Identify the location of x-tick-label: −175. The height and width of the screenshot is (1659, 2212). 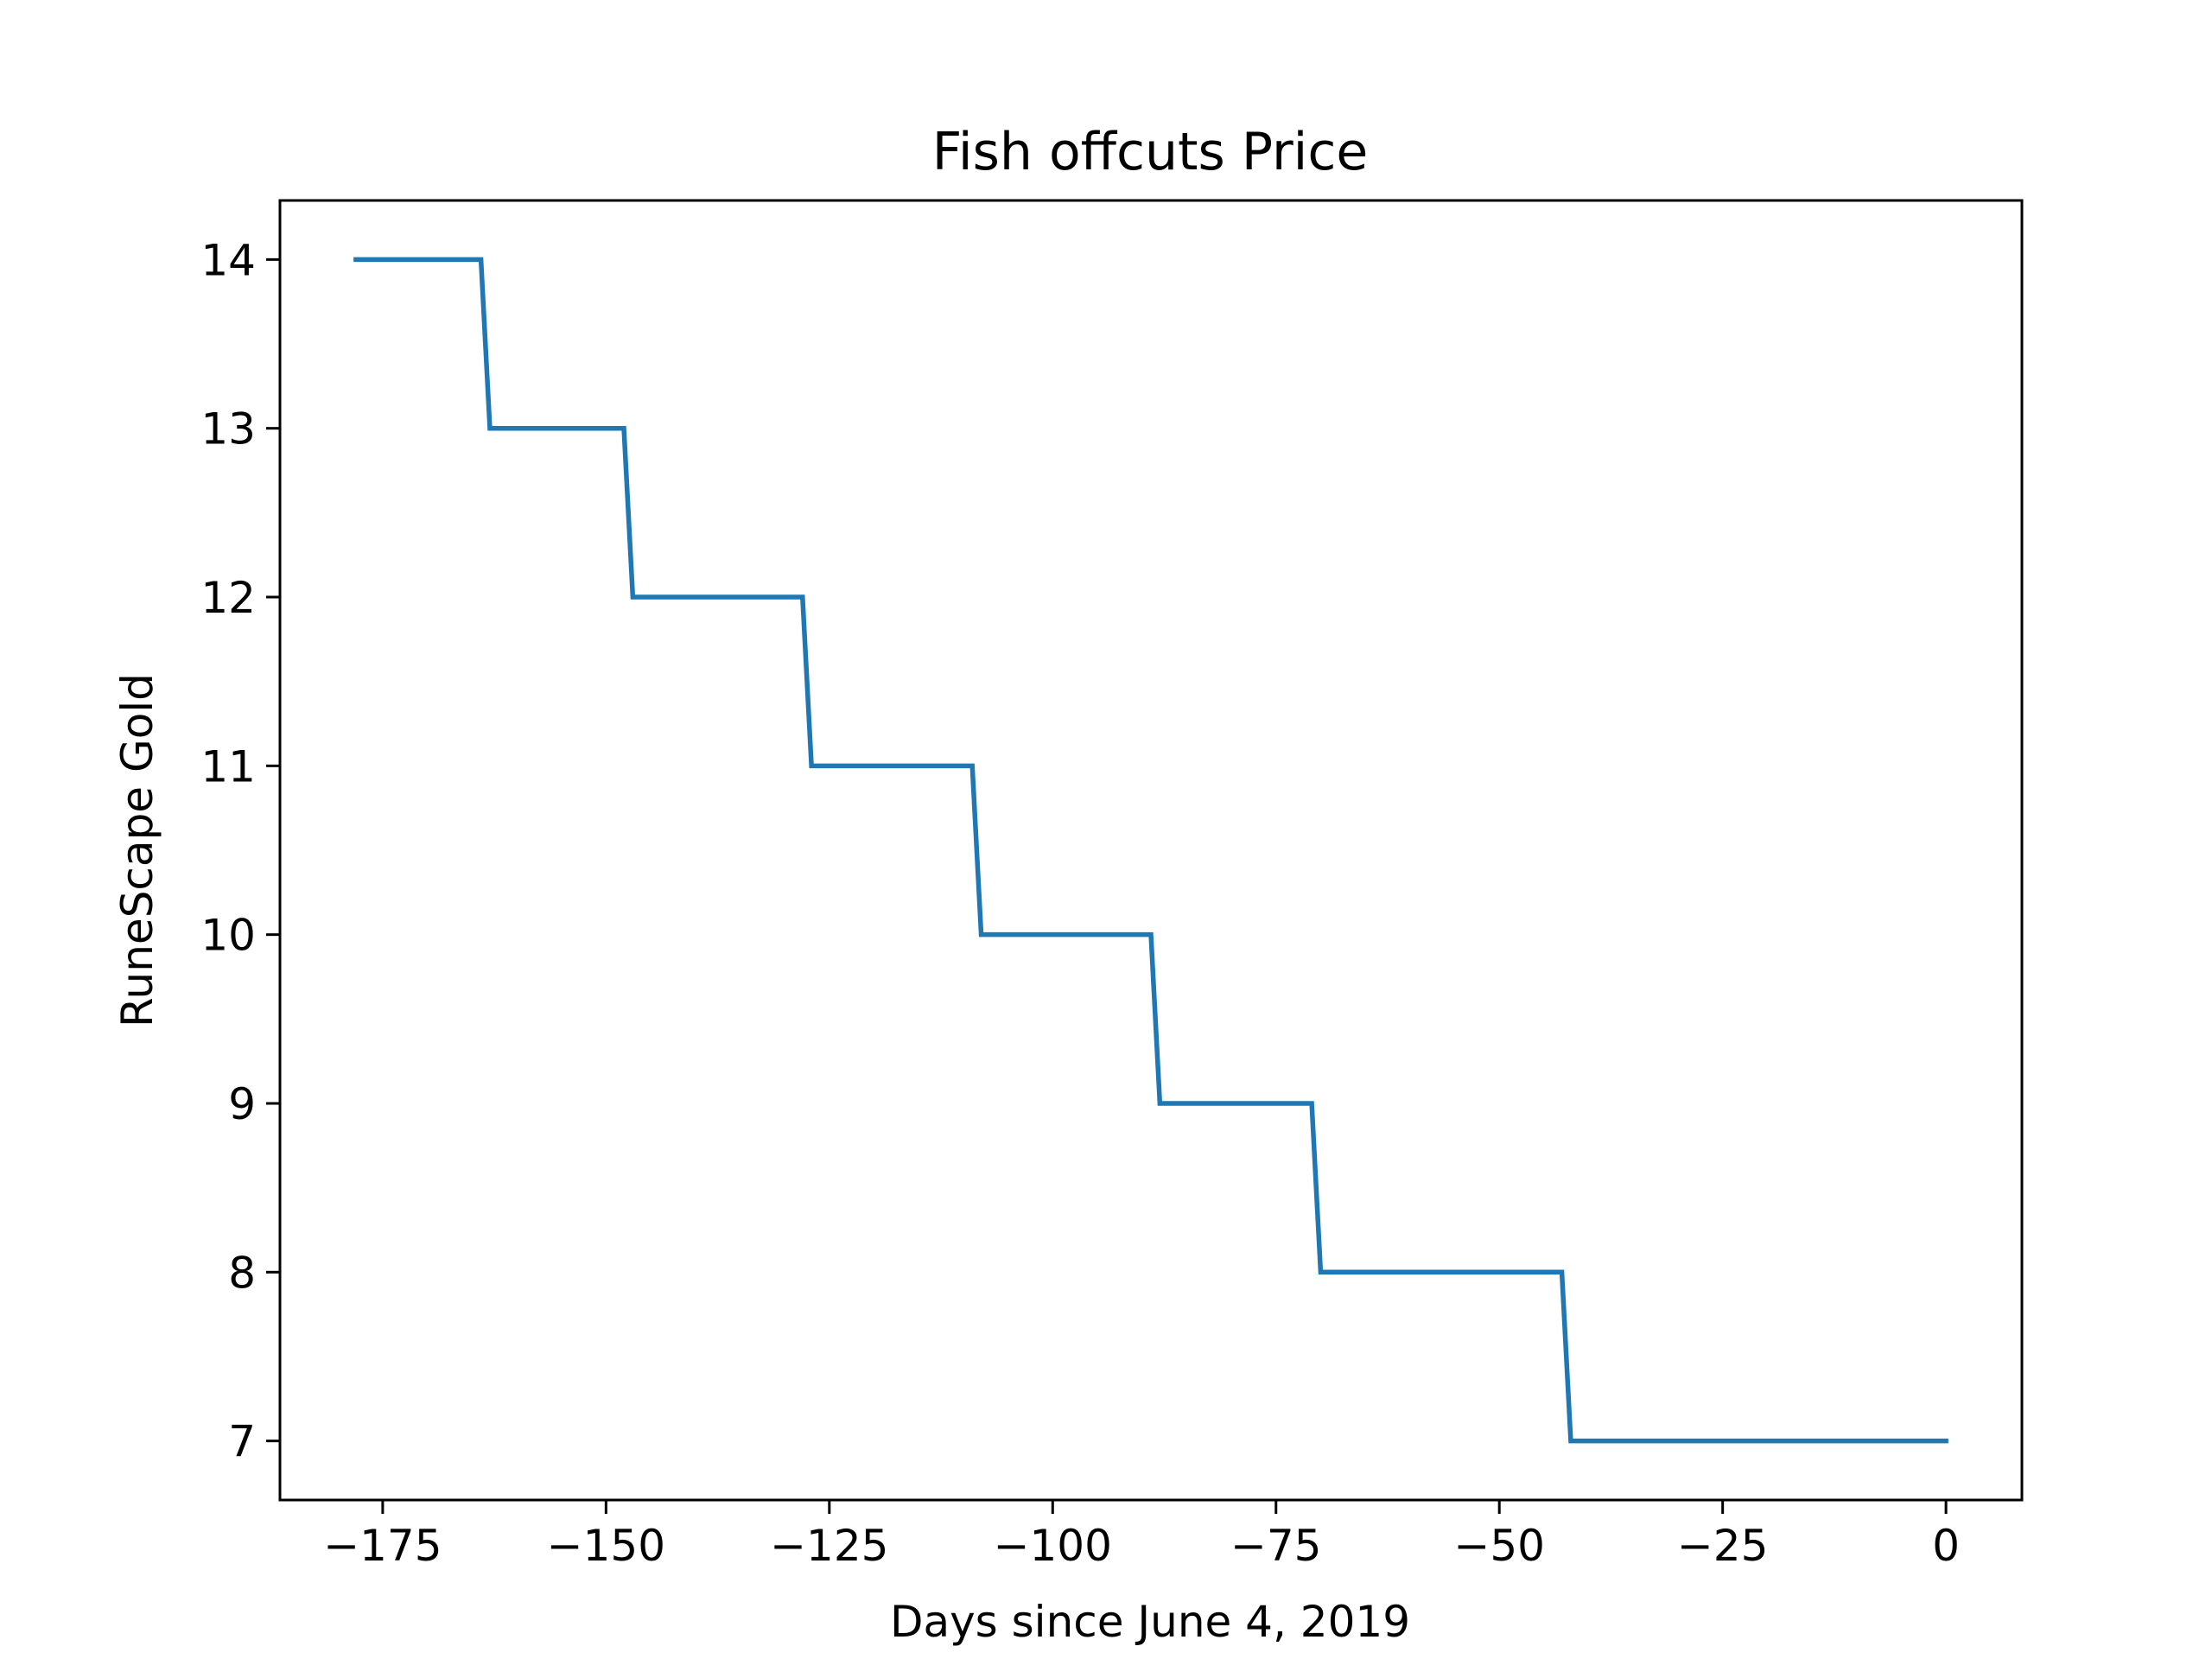
(382, 1546).